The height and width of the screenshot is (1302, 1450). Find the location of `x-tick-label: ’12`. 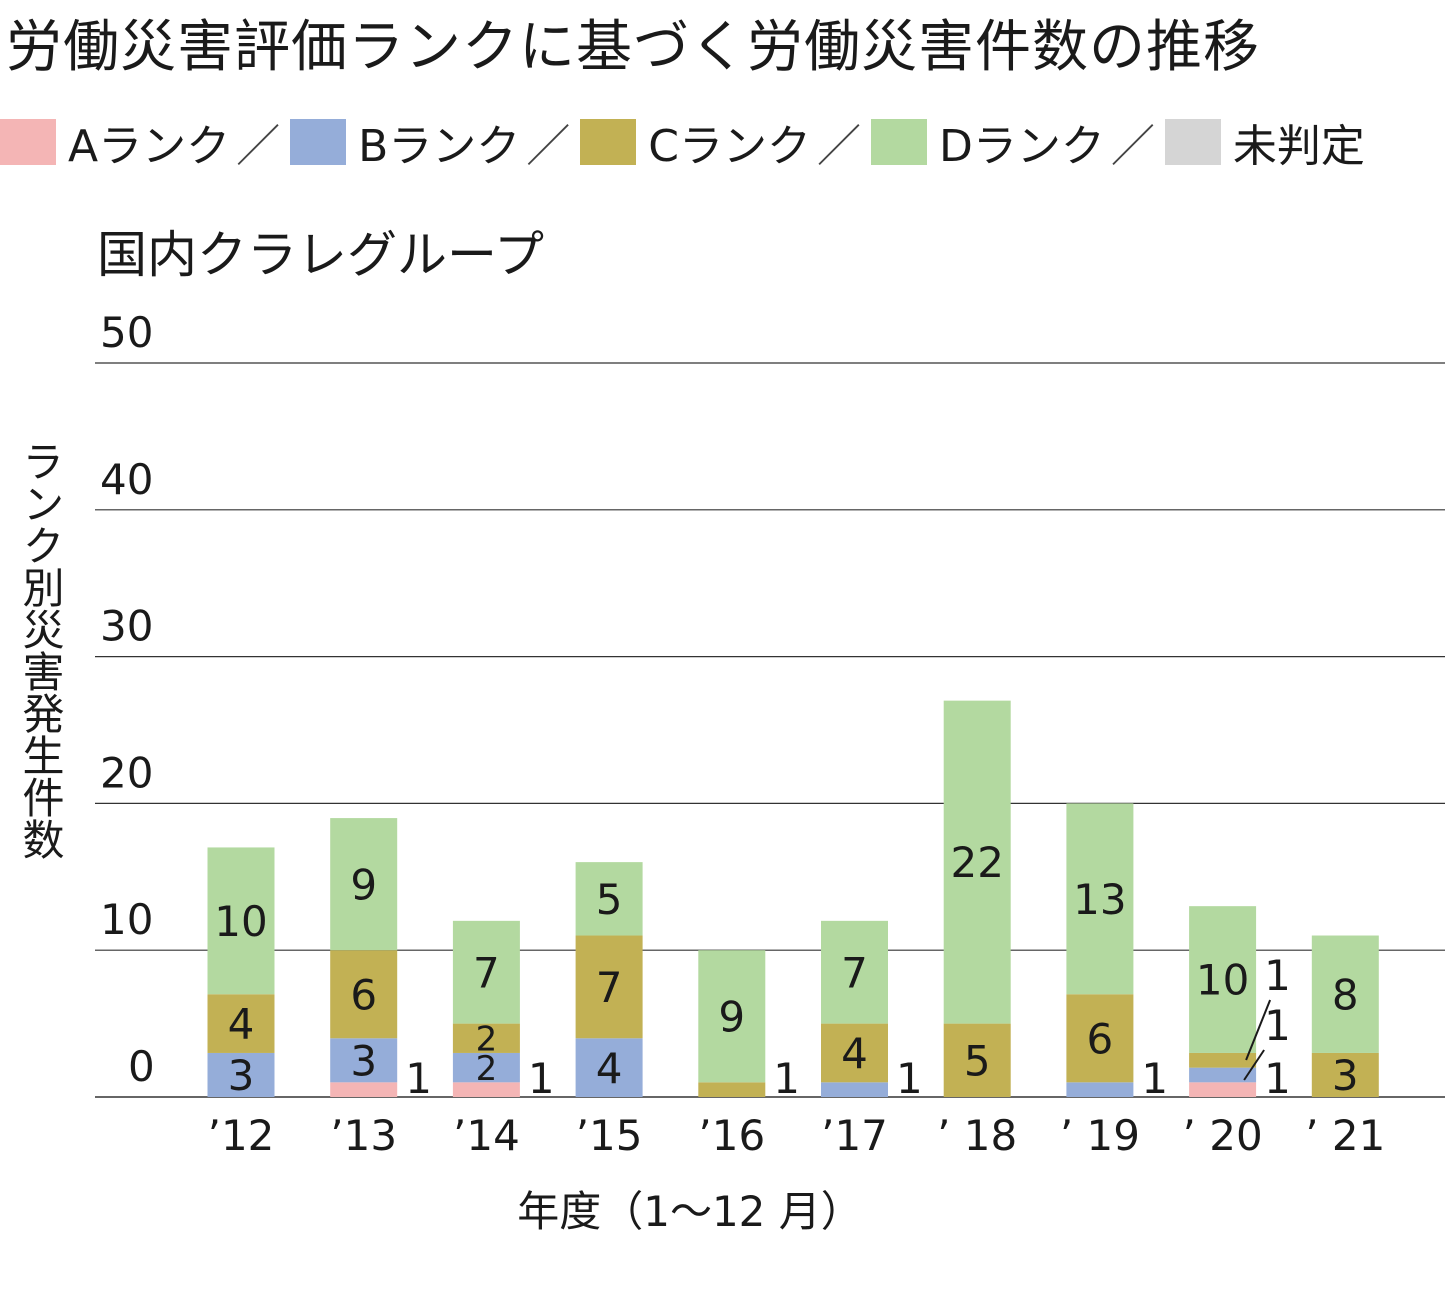

x-tick-label: ’12 is located at coordinates (241, 1135).